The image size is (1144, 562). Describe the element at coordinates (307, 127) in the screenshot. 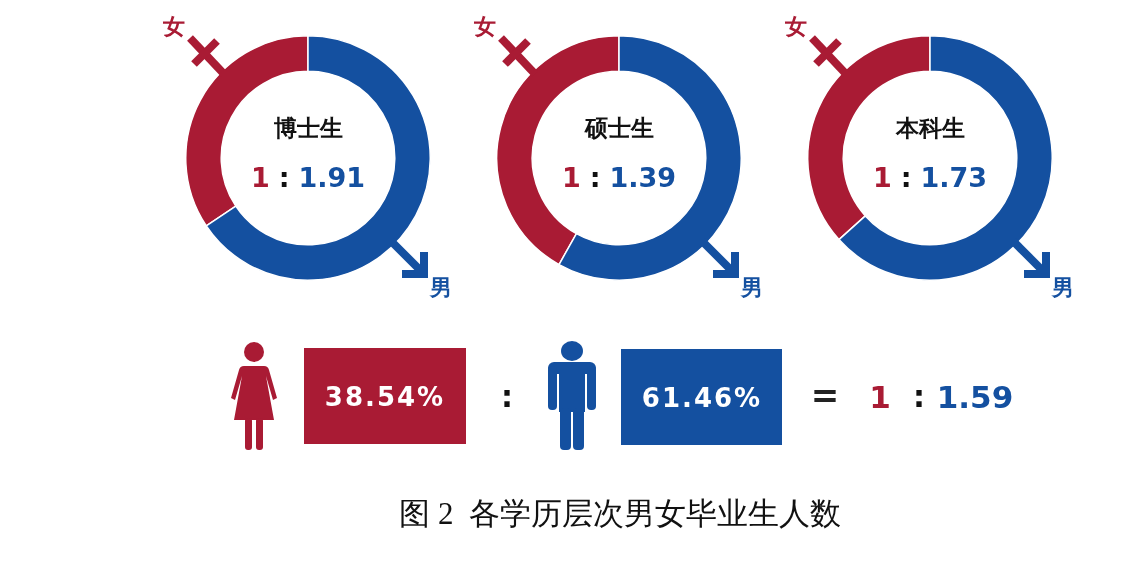

I see `text: 博士生` at that location.